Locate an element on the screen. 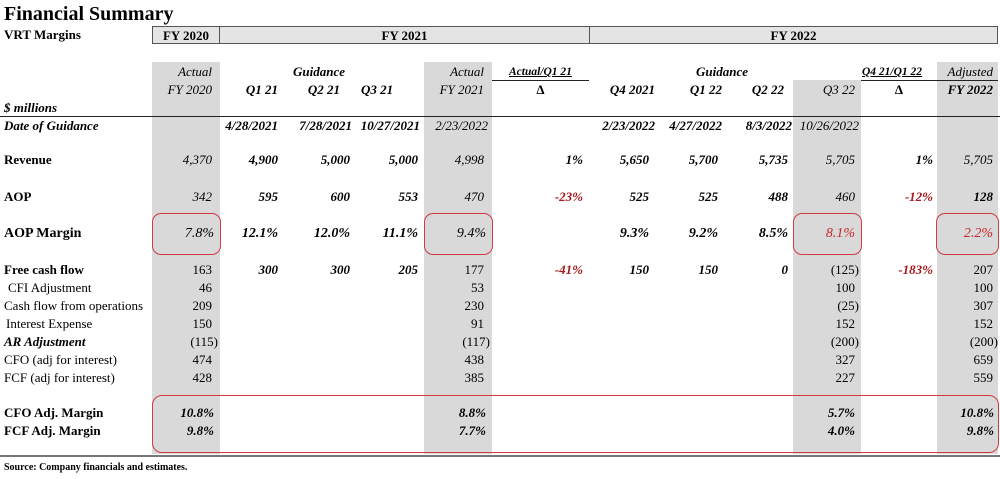 The width and height of the screenshot is (1000, 479). cell: 5,650 is located at coordinates (634, 159).